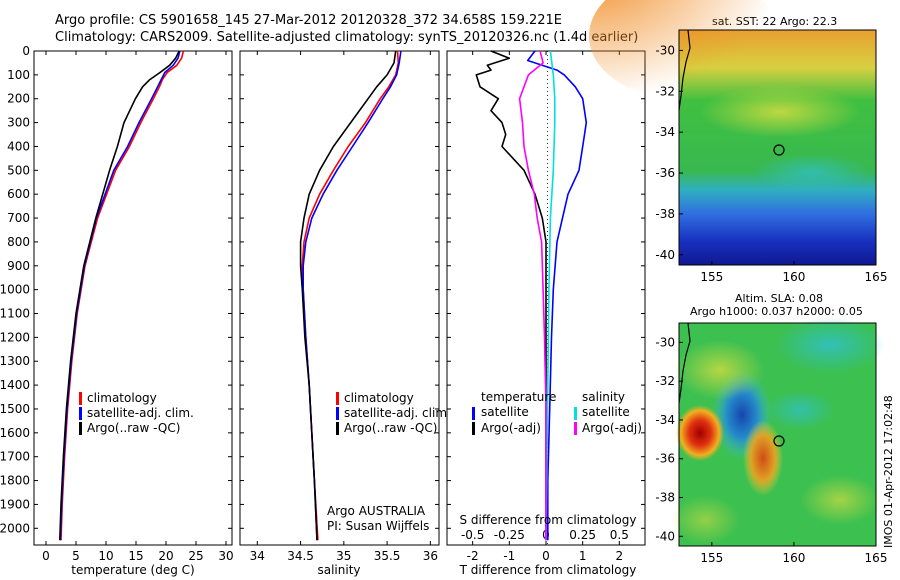 The width and height of the screenshot is (900, 580). I want to click on x-tick-label: 30, so click(225, 556).